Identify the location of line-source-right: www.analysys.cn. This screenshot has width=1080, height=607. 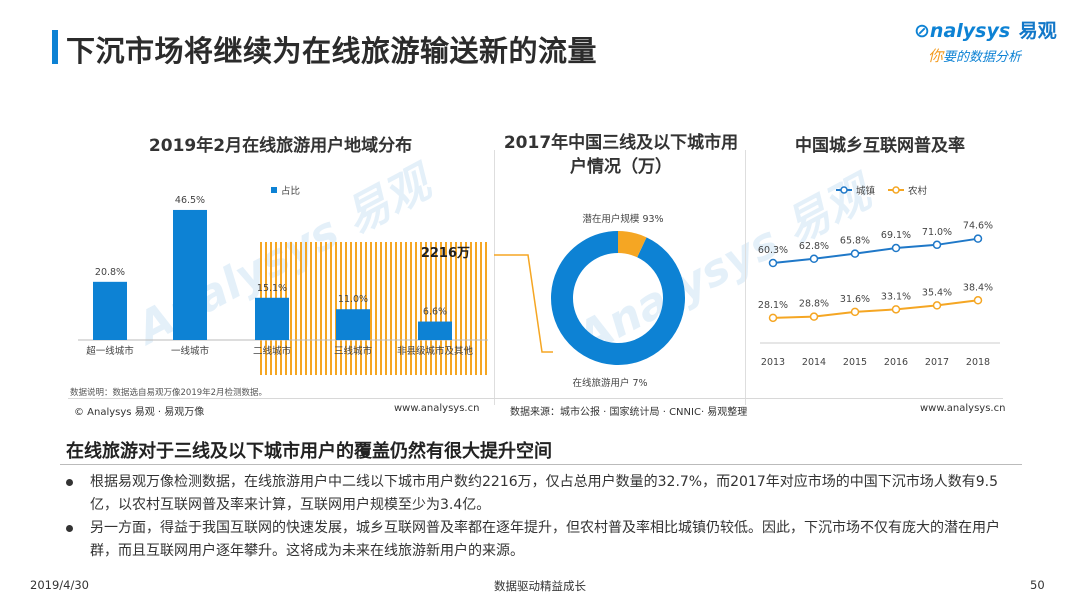
(963, 408).